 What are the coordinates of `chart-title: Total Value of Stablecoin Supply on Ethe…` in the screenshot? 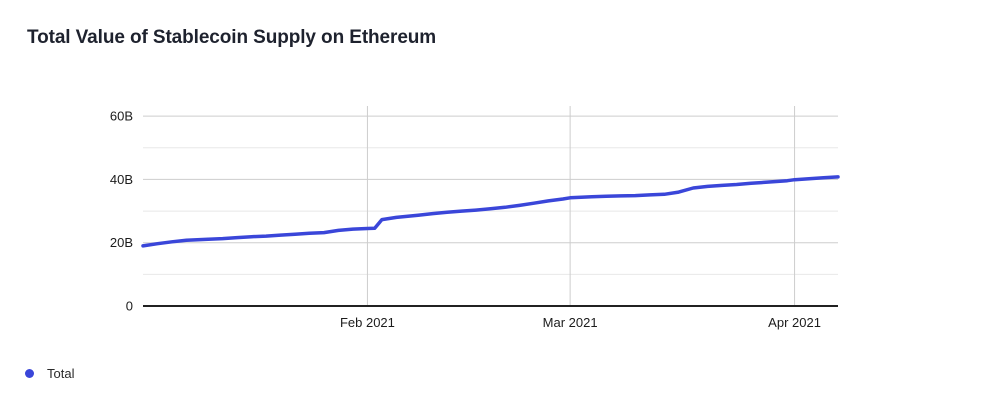 It's located at (232, 37).